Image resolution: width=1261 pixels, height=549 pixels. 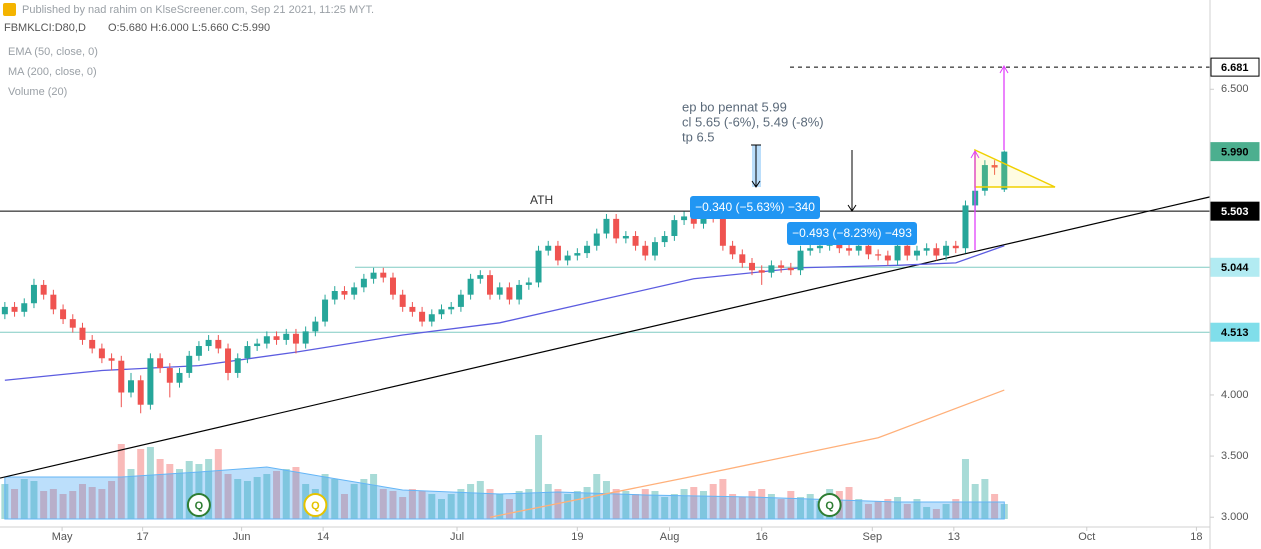 I want to click on annotation: tp 6.5, so click(x=698, y=136).